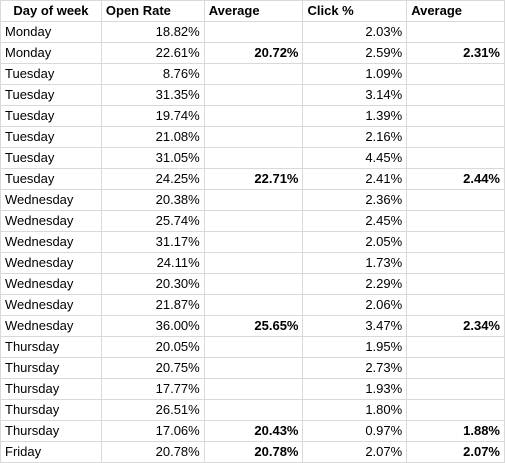 The width and height of the screenshot is (505, 463). Describe the element at coordinates (355, 32) in the screenshot. I see `click-percent-cell: 2.03%` at that location.